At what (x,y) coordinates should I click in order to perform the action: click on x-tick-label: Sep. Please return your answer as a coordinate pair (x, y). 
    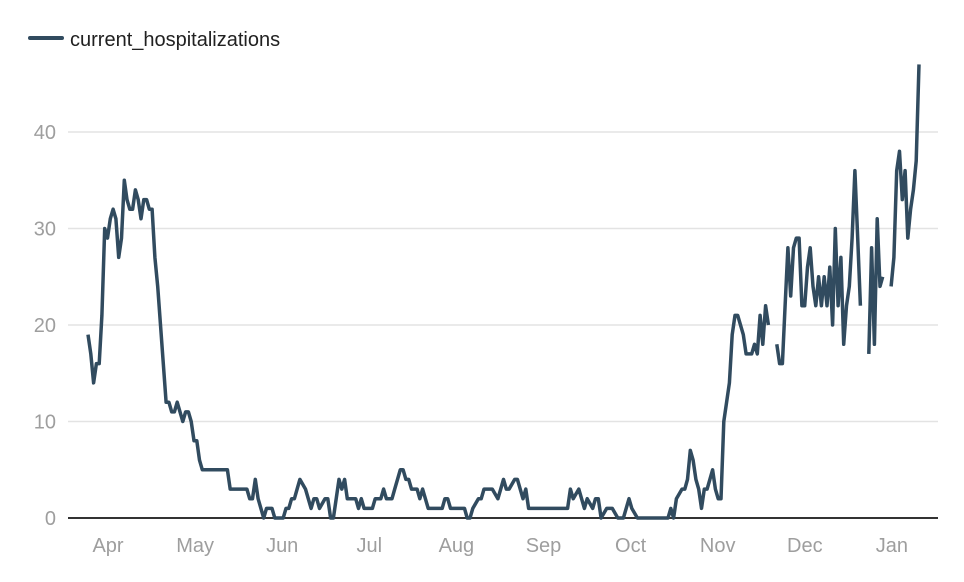
    Looking at the image, I should click on (544, 546).